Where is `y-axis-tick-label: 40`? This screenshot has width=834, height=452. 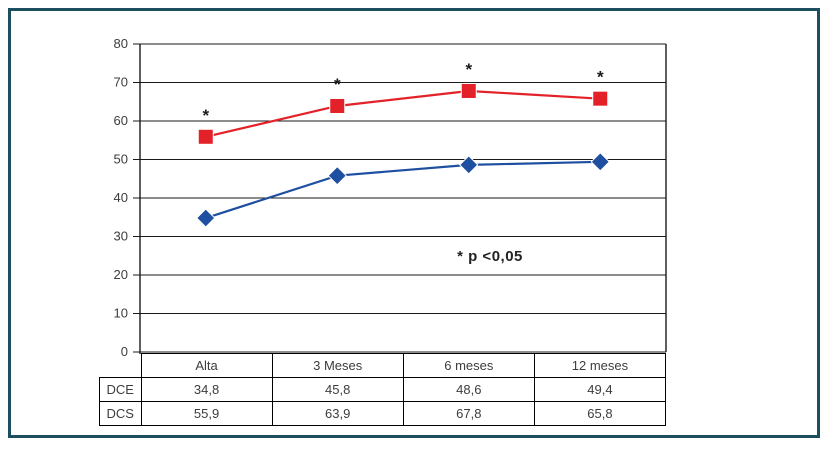 y-axis-tick-label: 40 is located at coordinates (121, 197).